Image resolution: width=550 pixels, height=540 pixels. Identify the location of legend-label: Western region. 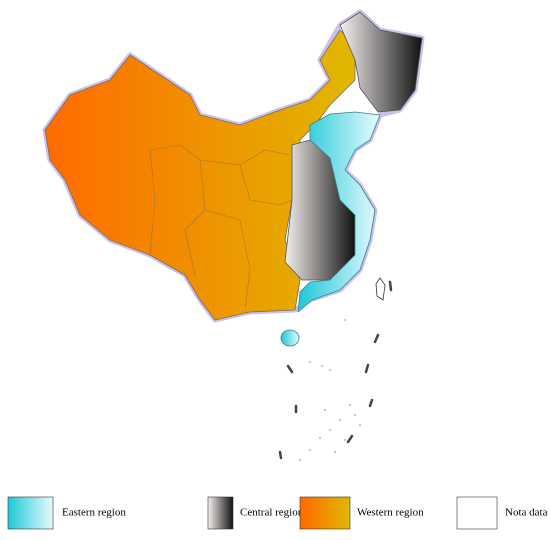
(390, 513).